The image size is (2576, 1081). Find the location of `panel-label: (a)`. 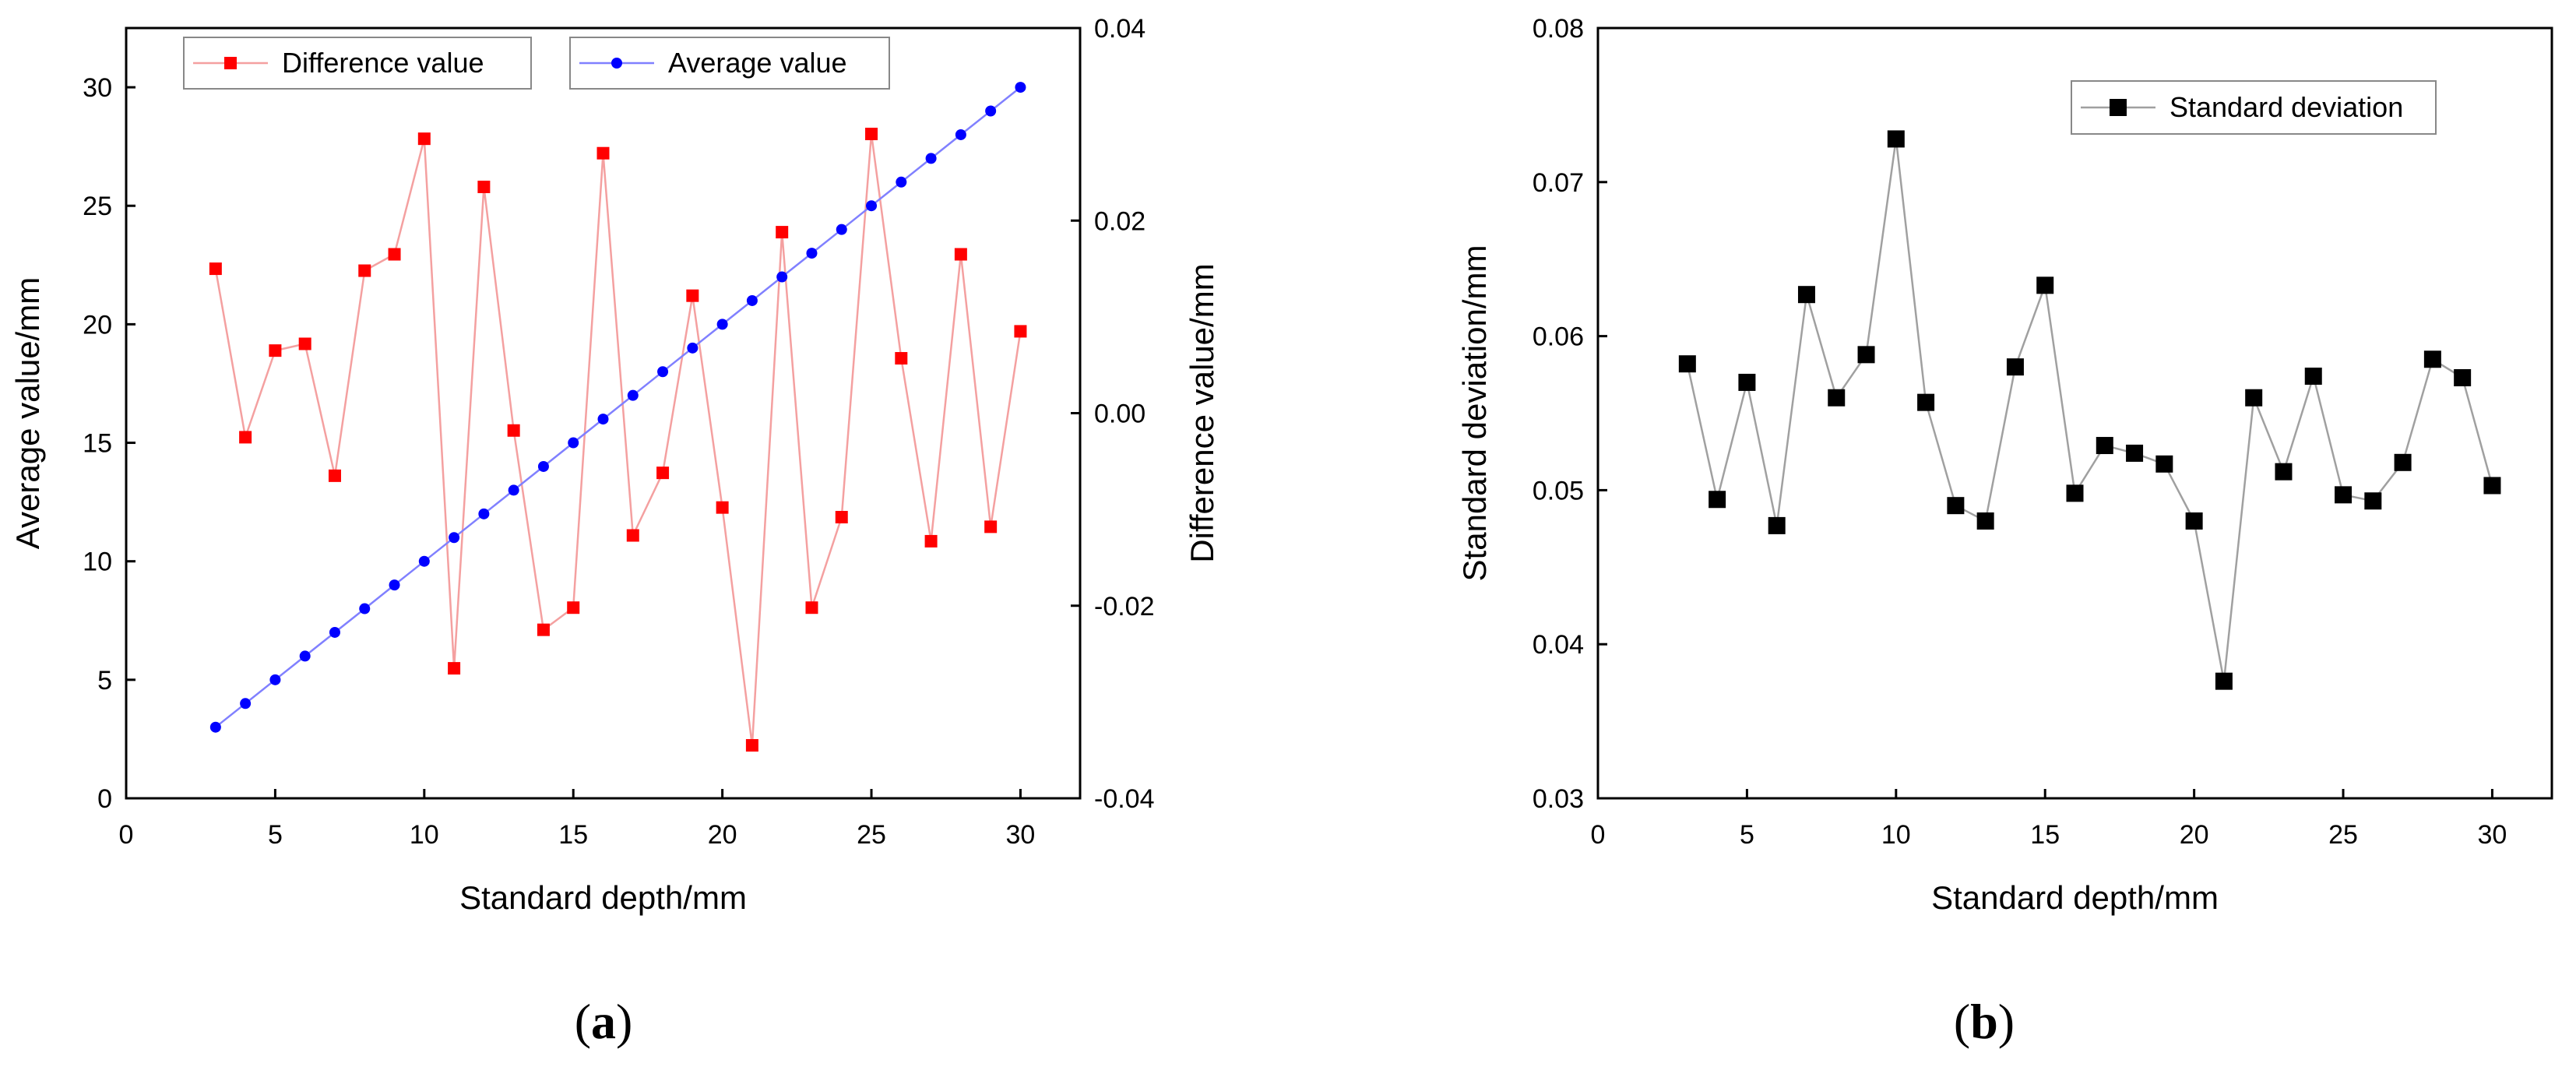

panel-label: (a) is located at coordinates (604, 1021).